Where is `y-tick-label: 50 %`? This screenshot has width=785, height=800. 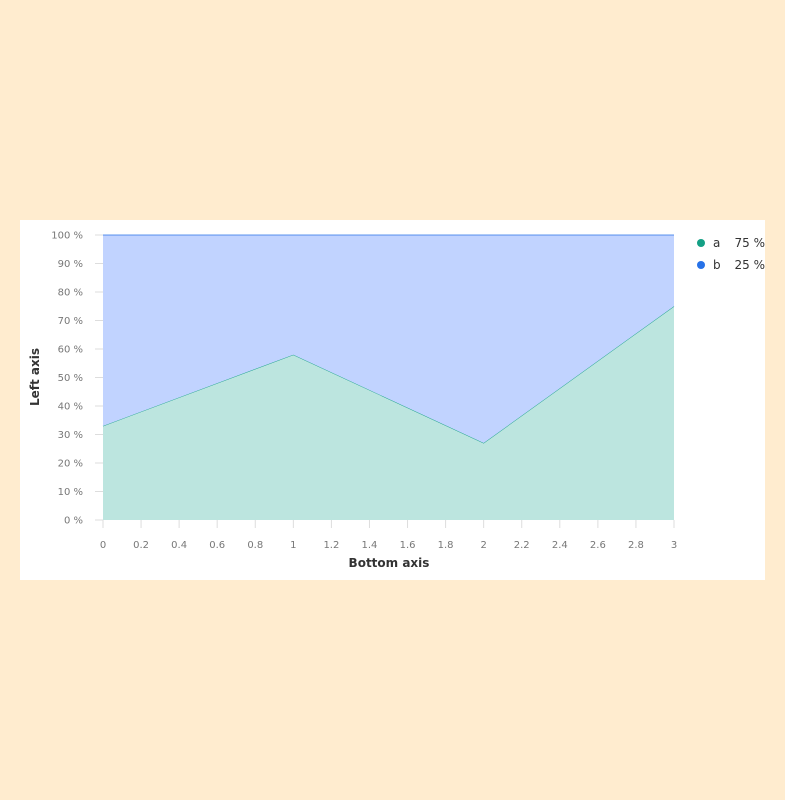 y-tick-label: 50 % is located at coordinates (70, 378).